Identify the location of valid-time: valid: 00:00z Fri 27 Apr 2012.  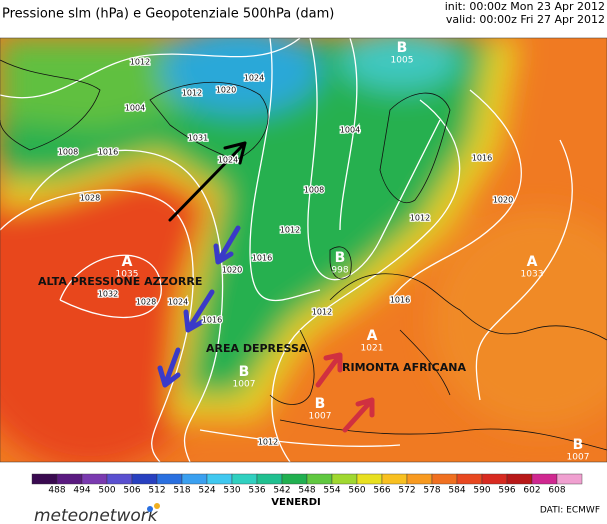
(525, 19).